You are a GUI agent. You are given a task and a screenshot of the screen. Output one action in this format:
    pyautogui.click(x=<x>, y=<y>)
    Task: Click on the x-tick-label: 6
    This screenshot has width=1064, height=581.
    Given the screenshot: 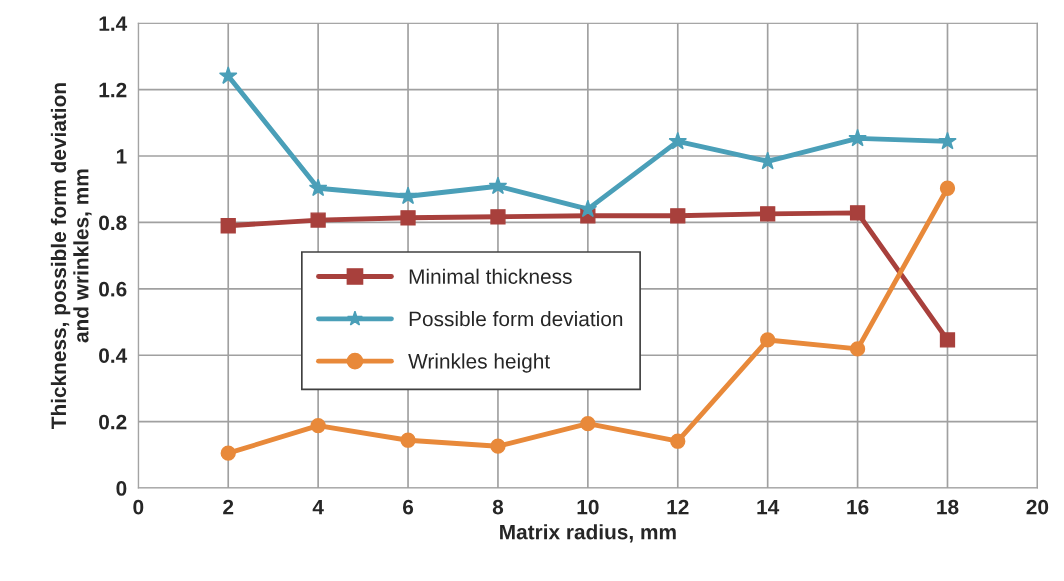 What is the action you would take?
    pyautogui.click(x=408, y=507)
    